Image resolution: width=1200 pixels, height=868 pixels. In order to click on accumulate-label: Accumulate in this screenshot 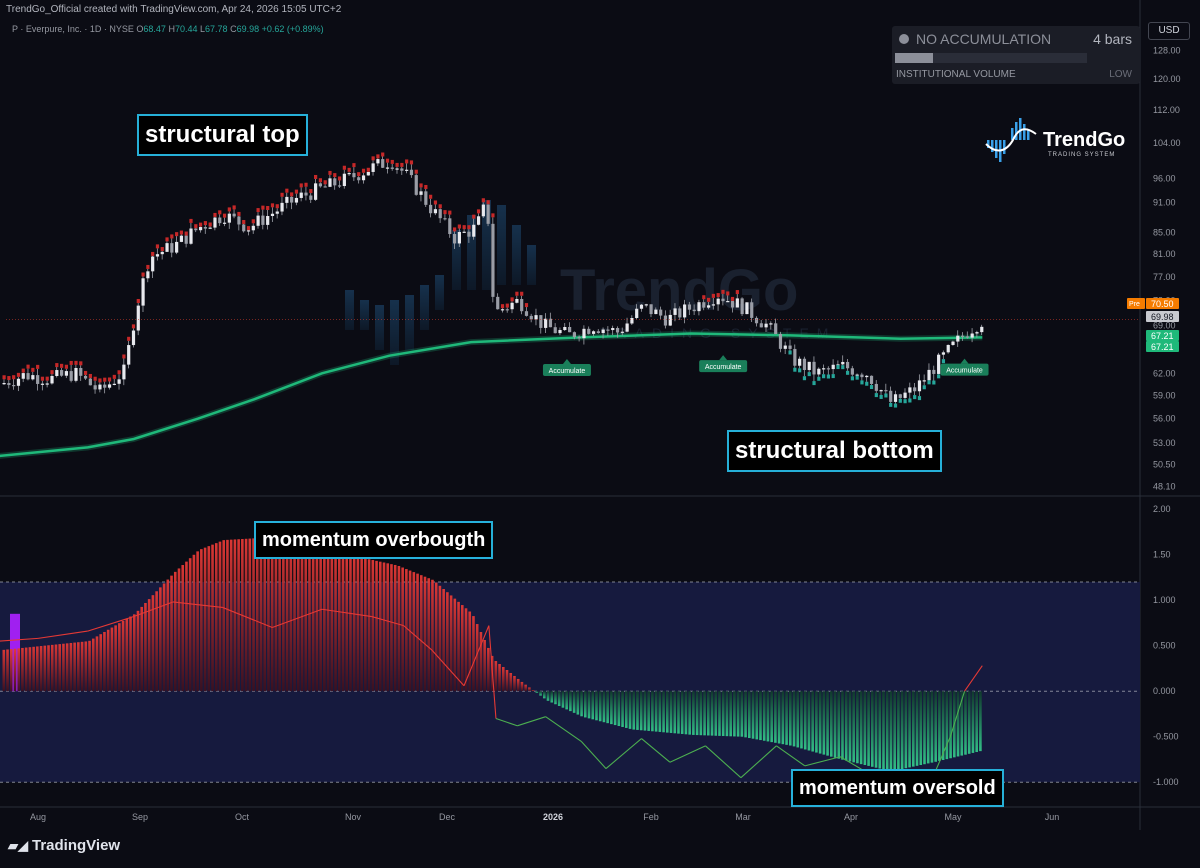, I will do `click(964, 371)`.